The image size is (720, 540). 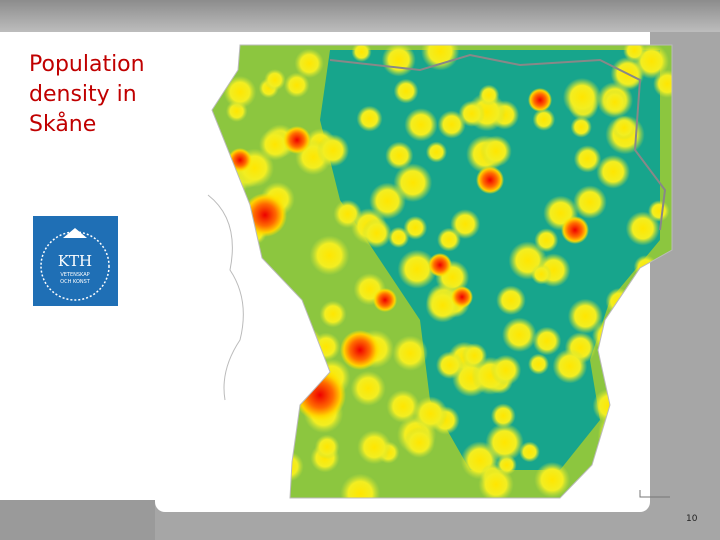 I want to click on logo-graphic: KTH VETENSKAP OCH KONST, so click(x=75, y=264).